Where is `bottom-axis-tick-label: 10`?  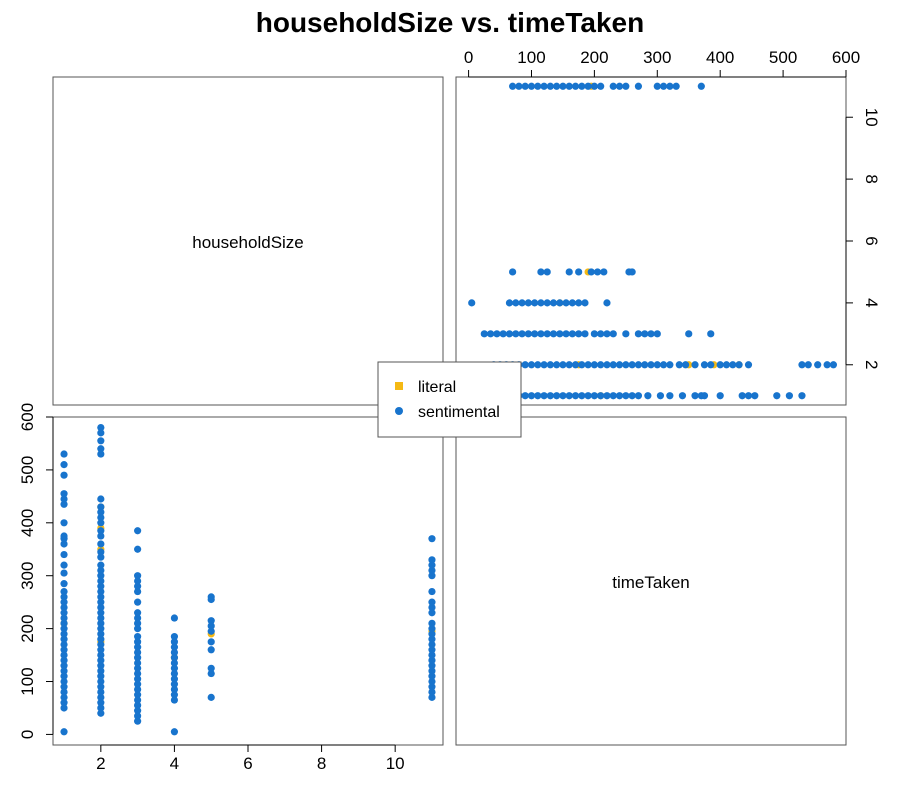 bottom-axis-tick-label: 10 is located at coordinates (395, 763).